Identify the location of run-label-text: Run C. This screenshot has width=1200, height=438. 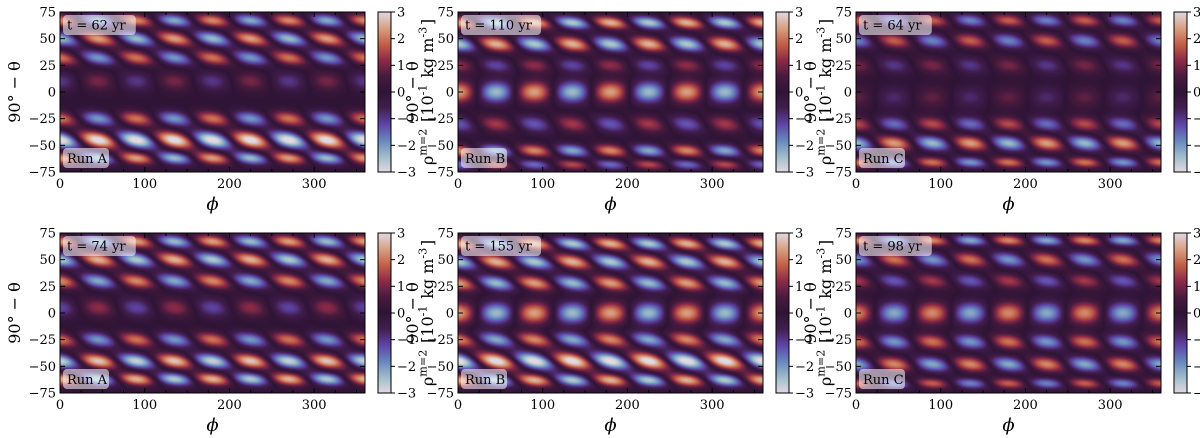
(883, 159).